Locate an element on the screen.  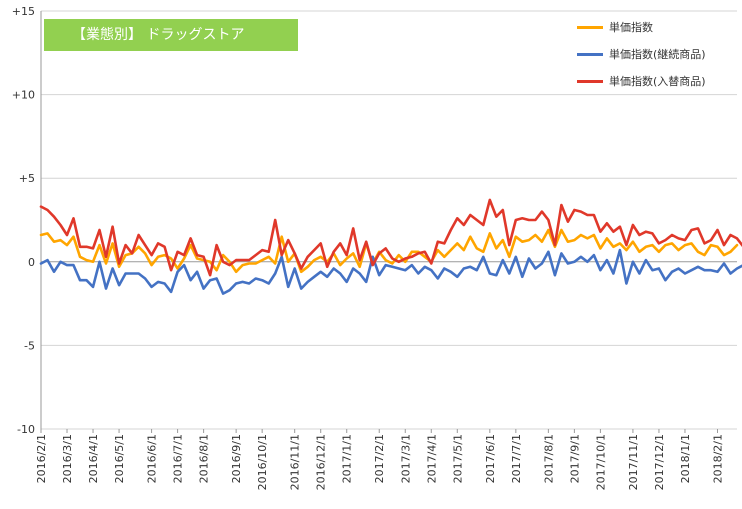
legend: 単価指数 単価指数(継続商品) 単価指数(入替商品) is located at coordinates (657, 54).